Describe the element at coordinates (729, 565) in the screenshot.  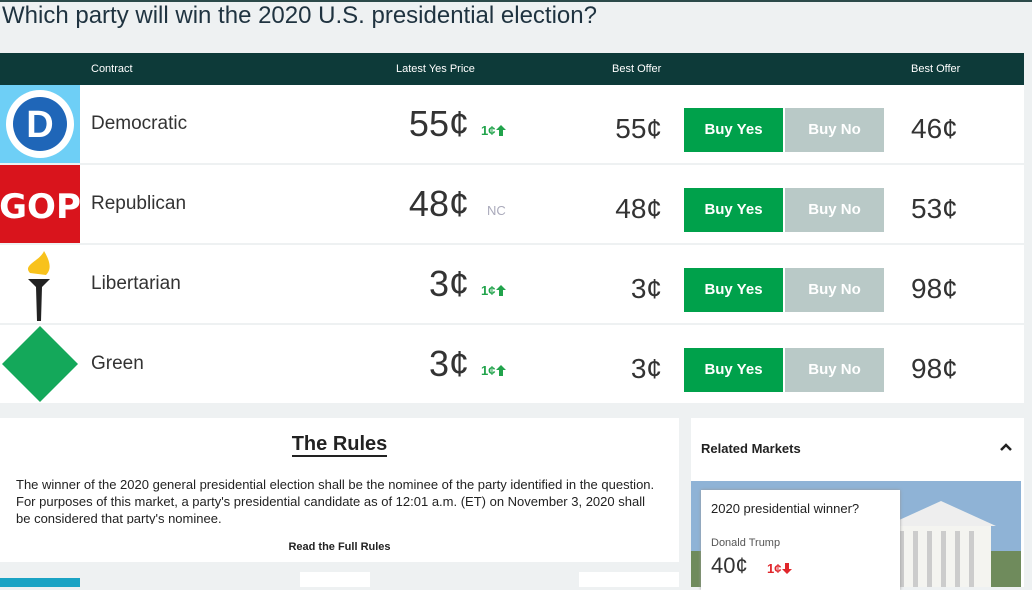
I see `card-price: 40¢` at that location.